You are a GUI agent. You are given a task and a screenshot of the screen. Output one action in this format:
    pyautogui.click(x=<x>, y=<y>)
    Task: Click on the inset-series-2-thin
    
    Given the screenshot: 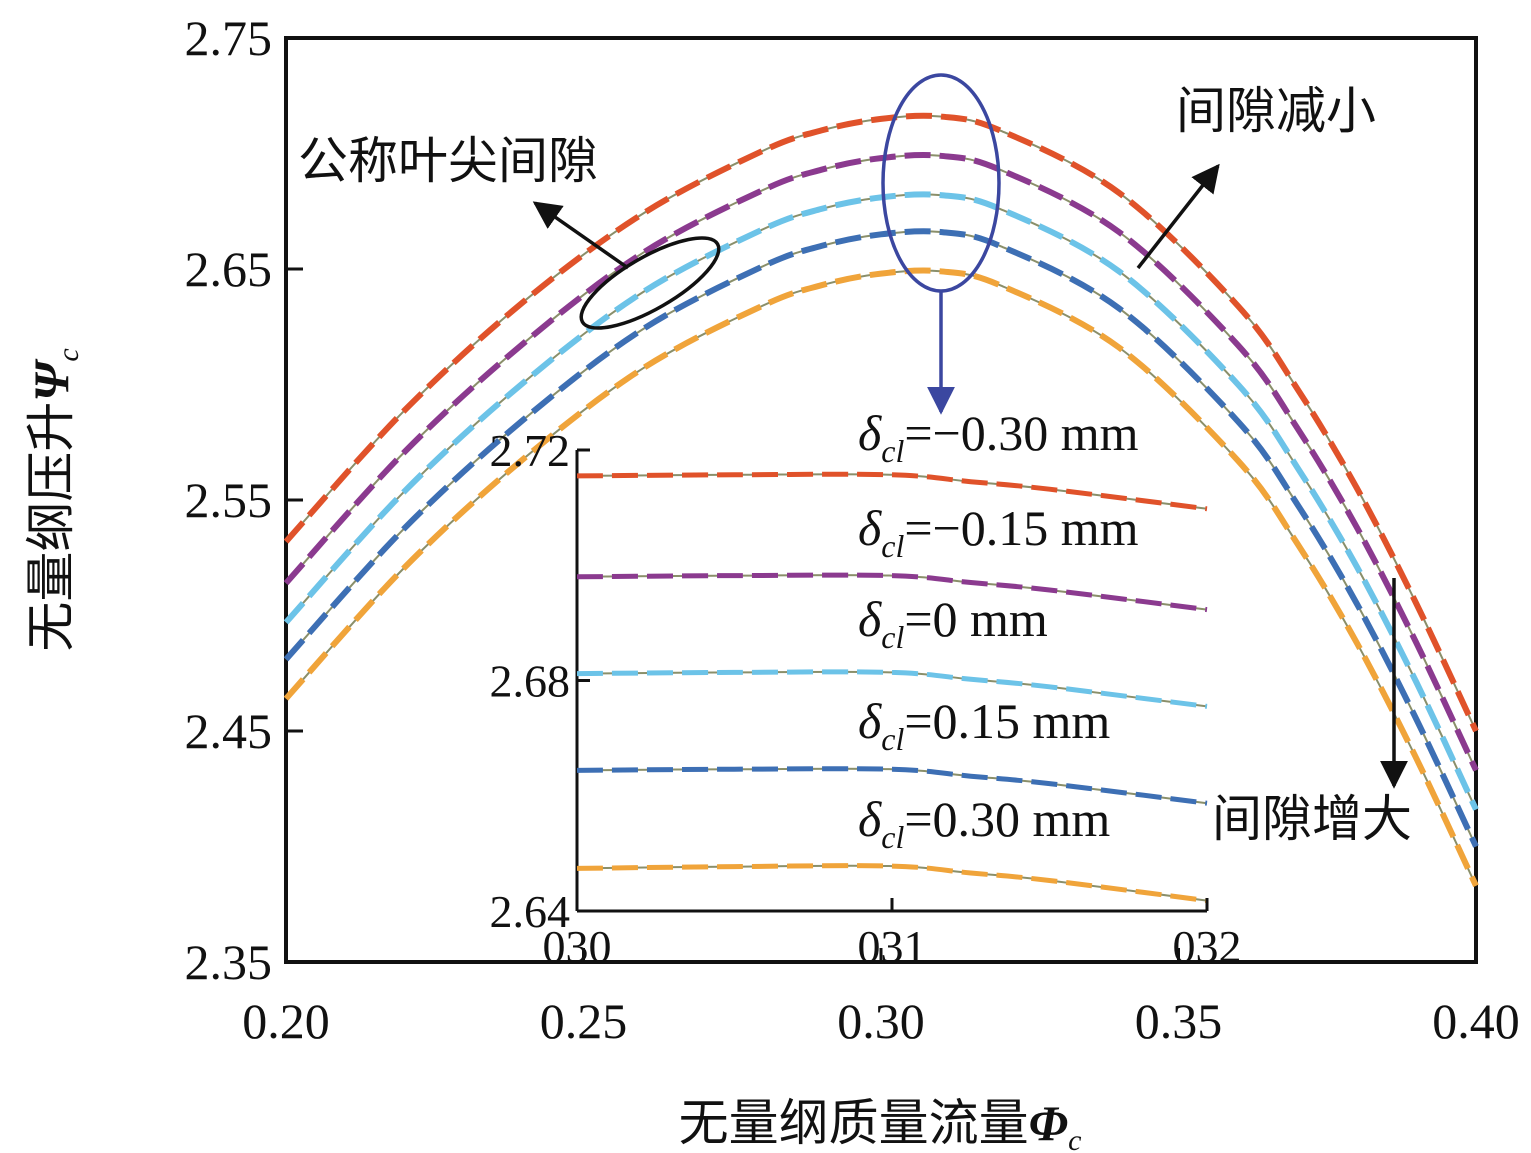 What is the action you would take?
    pyautogui.click(x=892, y=689)
    